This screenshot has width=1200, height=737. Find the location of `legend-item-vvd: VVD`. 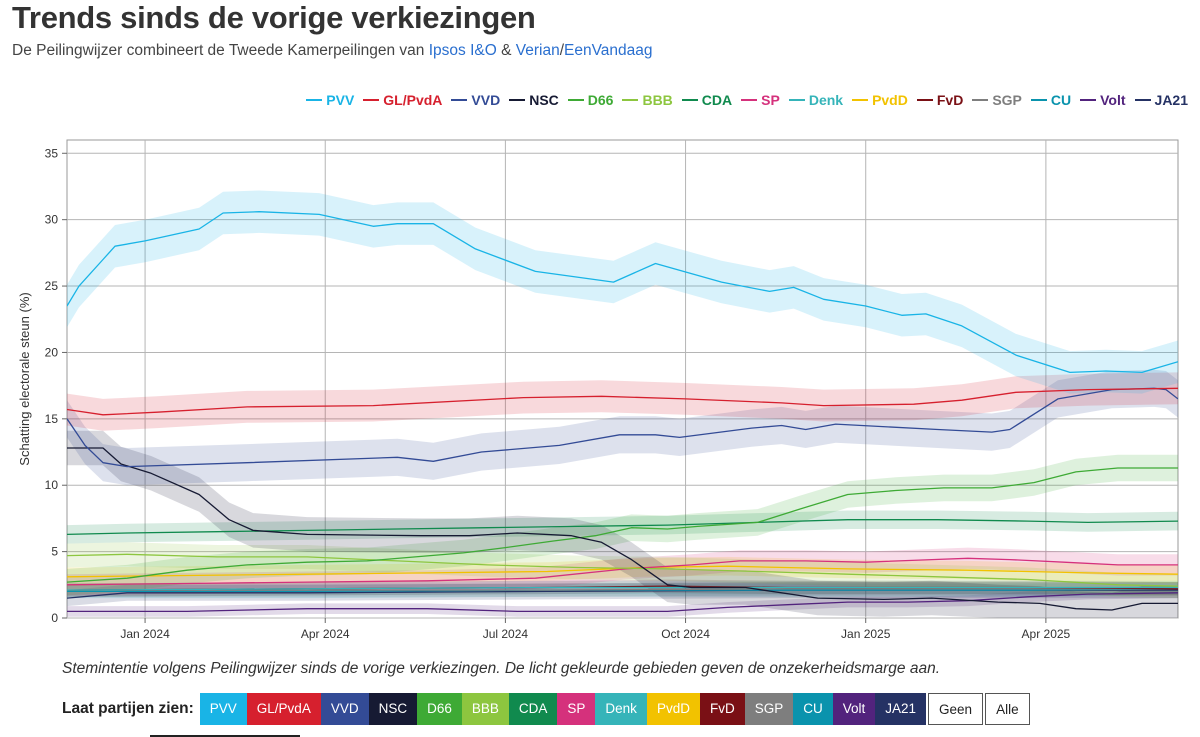

legend-item-vvd: VVD is located at coordinates (475, 100).